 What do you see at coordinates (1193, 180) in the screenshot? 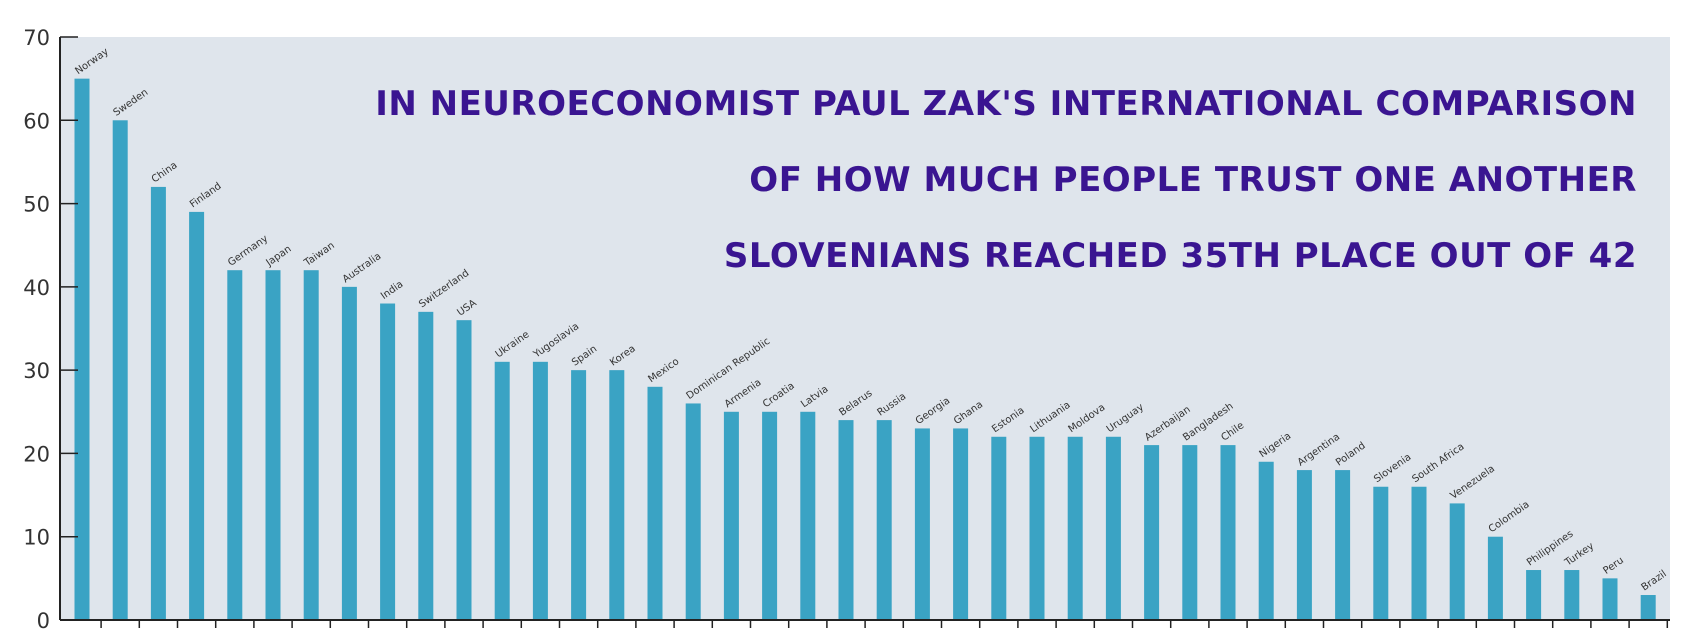
I see `headline-line-2: OF HOW MUCH PEOPLE TRUST ONE ANOTHER` at bounding box center [1193, 180].